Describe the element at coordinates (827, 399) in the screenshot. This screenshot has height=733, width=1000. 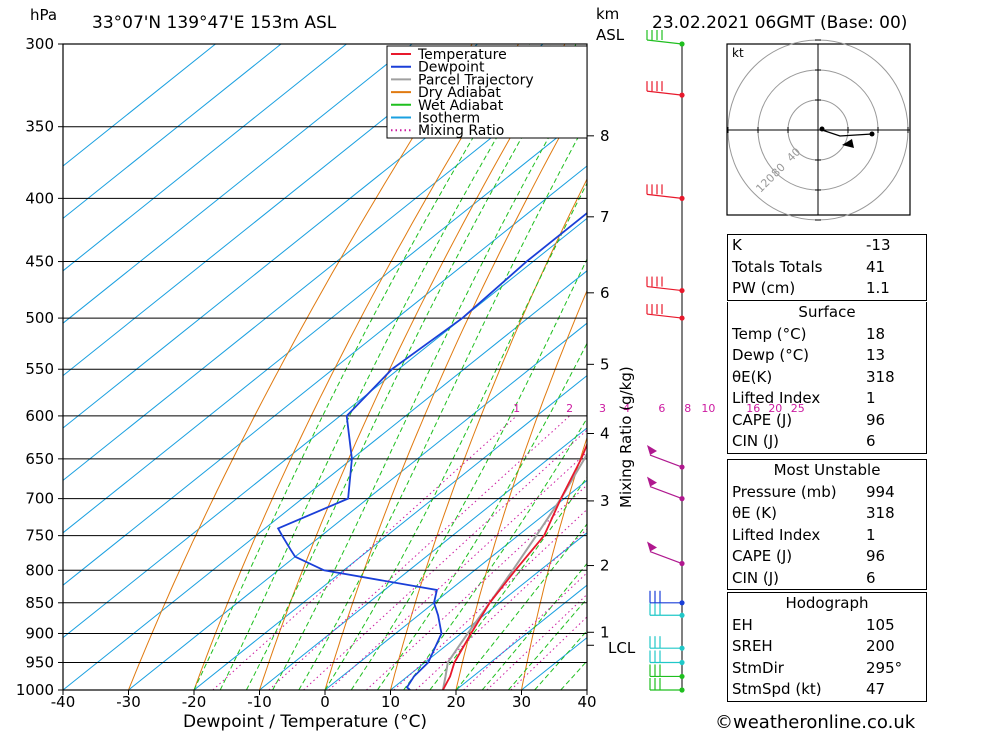
I see `surface-row: Lifted Index 1` at that location.